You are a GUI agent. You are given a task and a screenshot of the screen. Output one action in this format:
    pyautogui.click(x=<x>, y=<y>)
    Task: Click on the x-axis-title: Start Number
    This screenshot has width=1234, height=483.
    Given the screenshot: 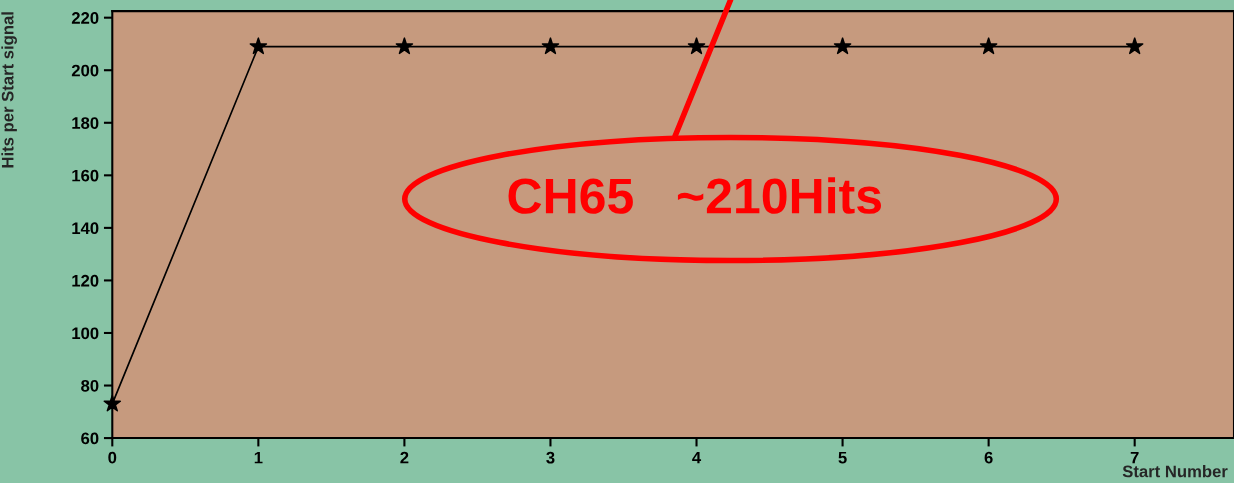 What is the action you would take?
    pyautogui.click(x=1175, y=471)
    